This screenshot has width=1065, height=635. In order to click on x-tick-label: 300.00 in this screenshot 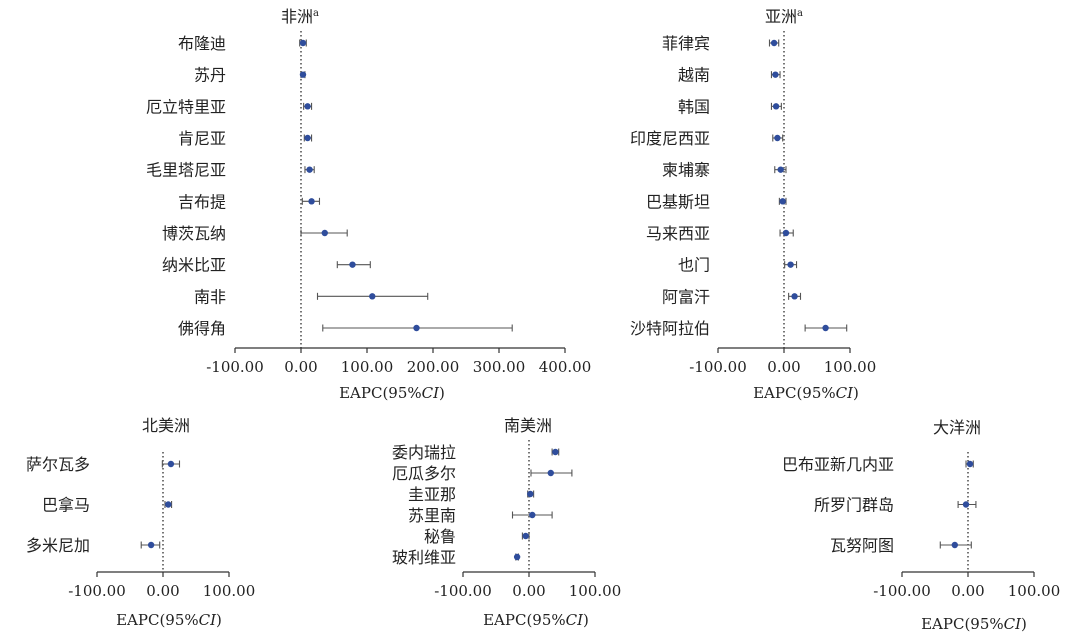, I will do `click(499, 367)`.